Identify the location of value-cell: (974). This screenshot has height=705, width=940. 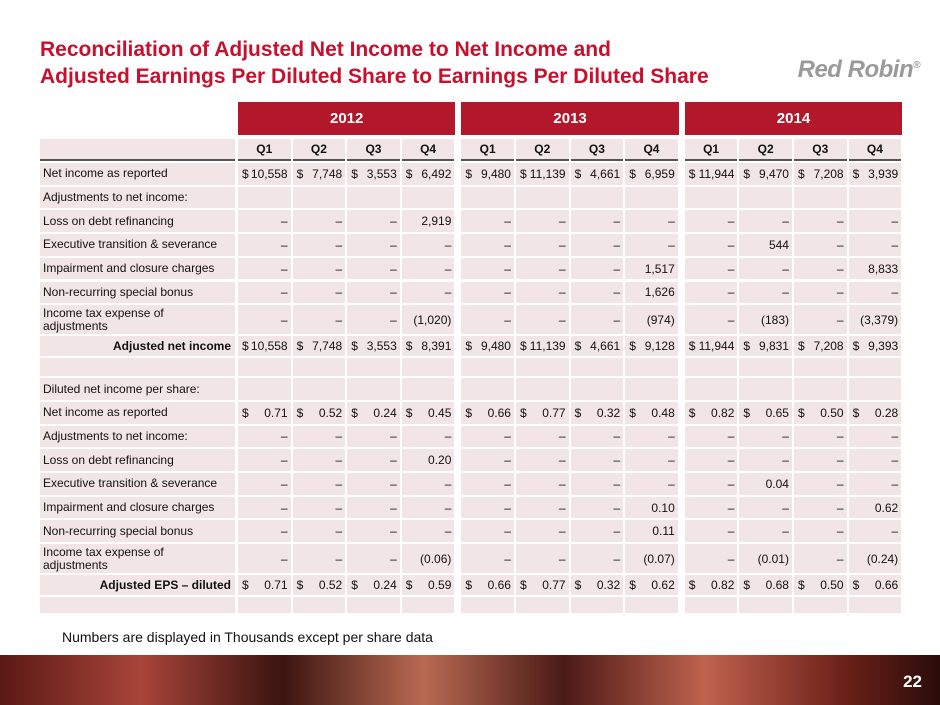
(651, 320).